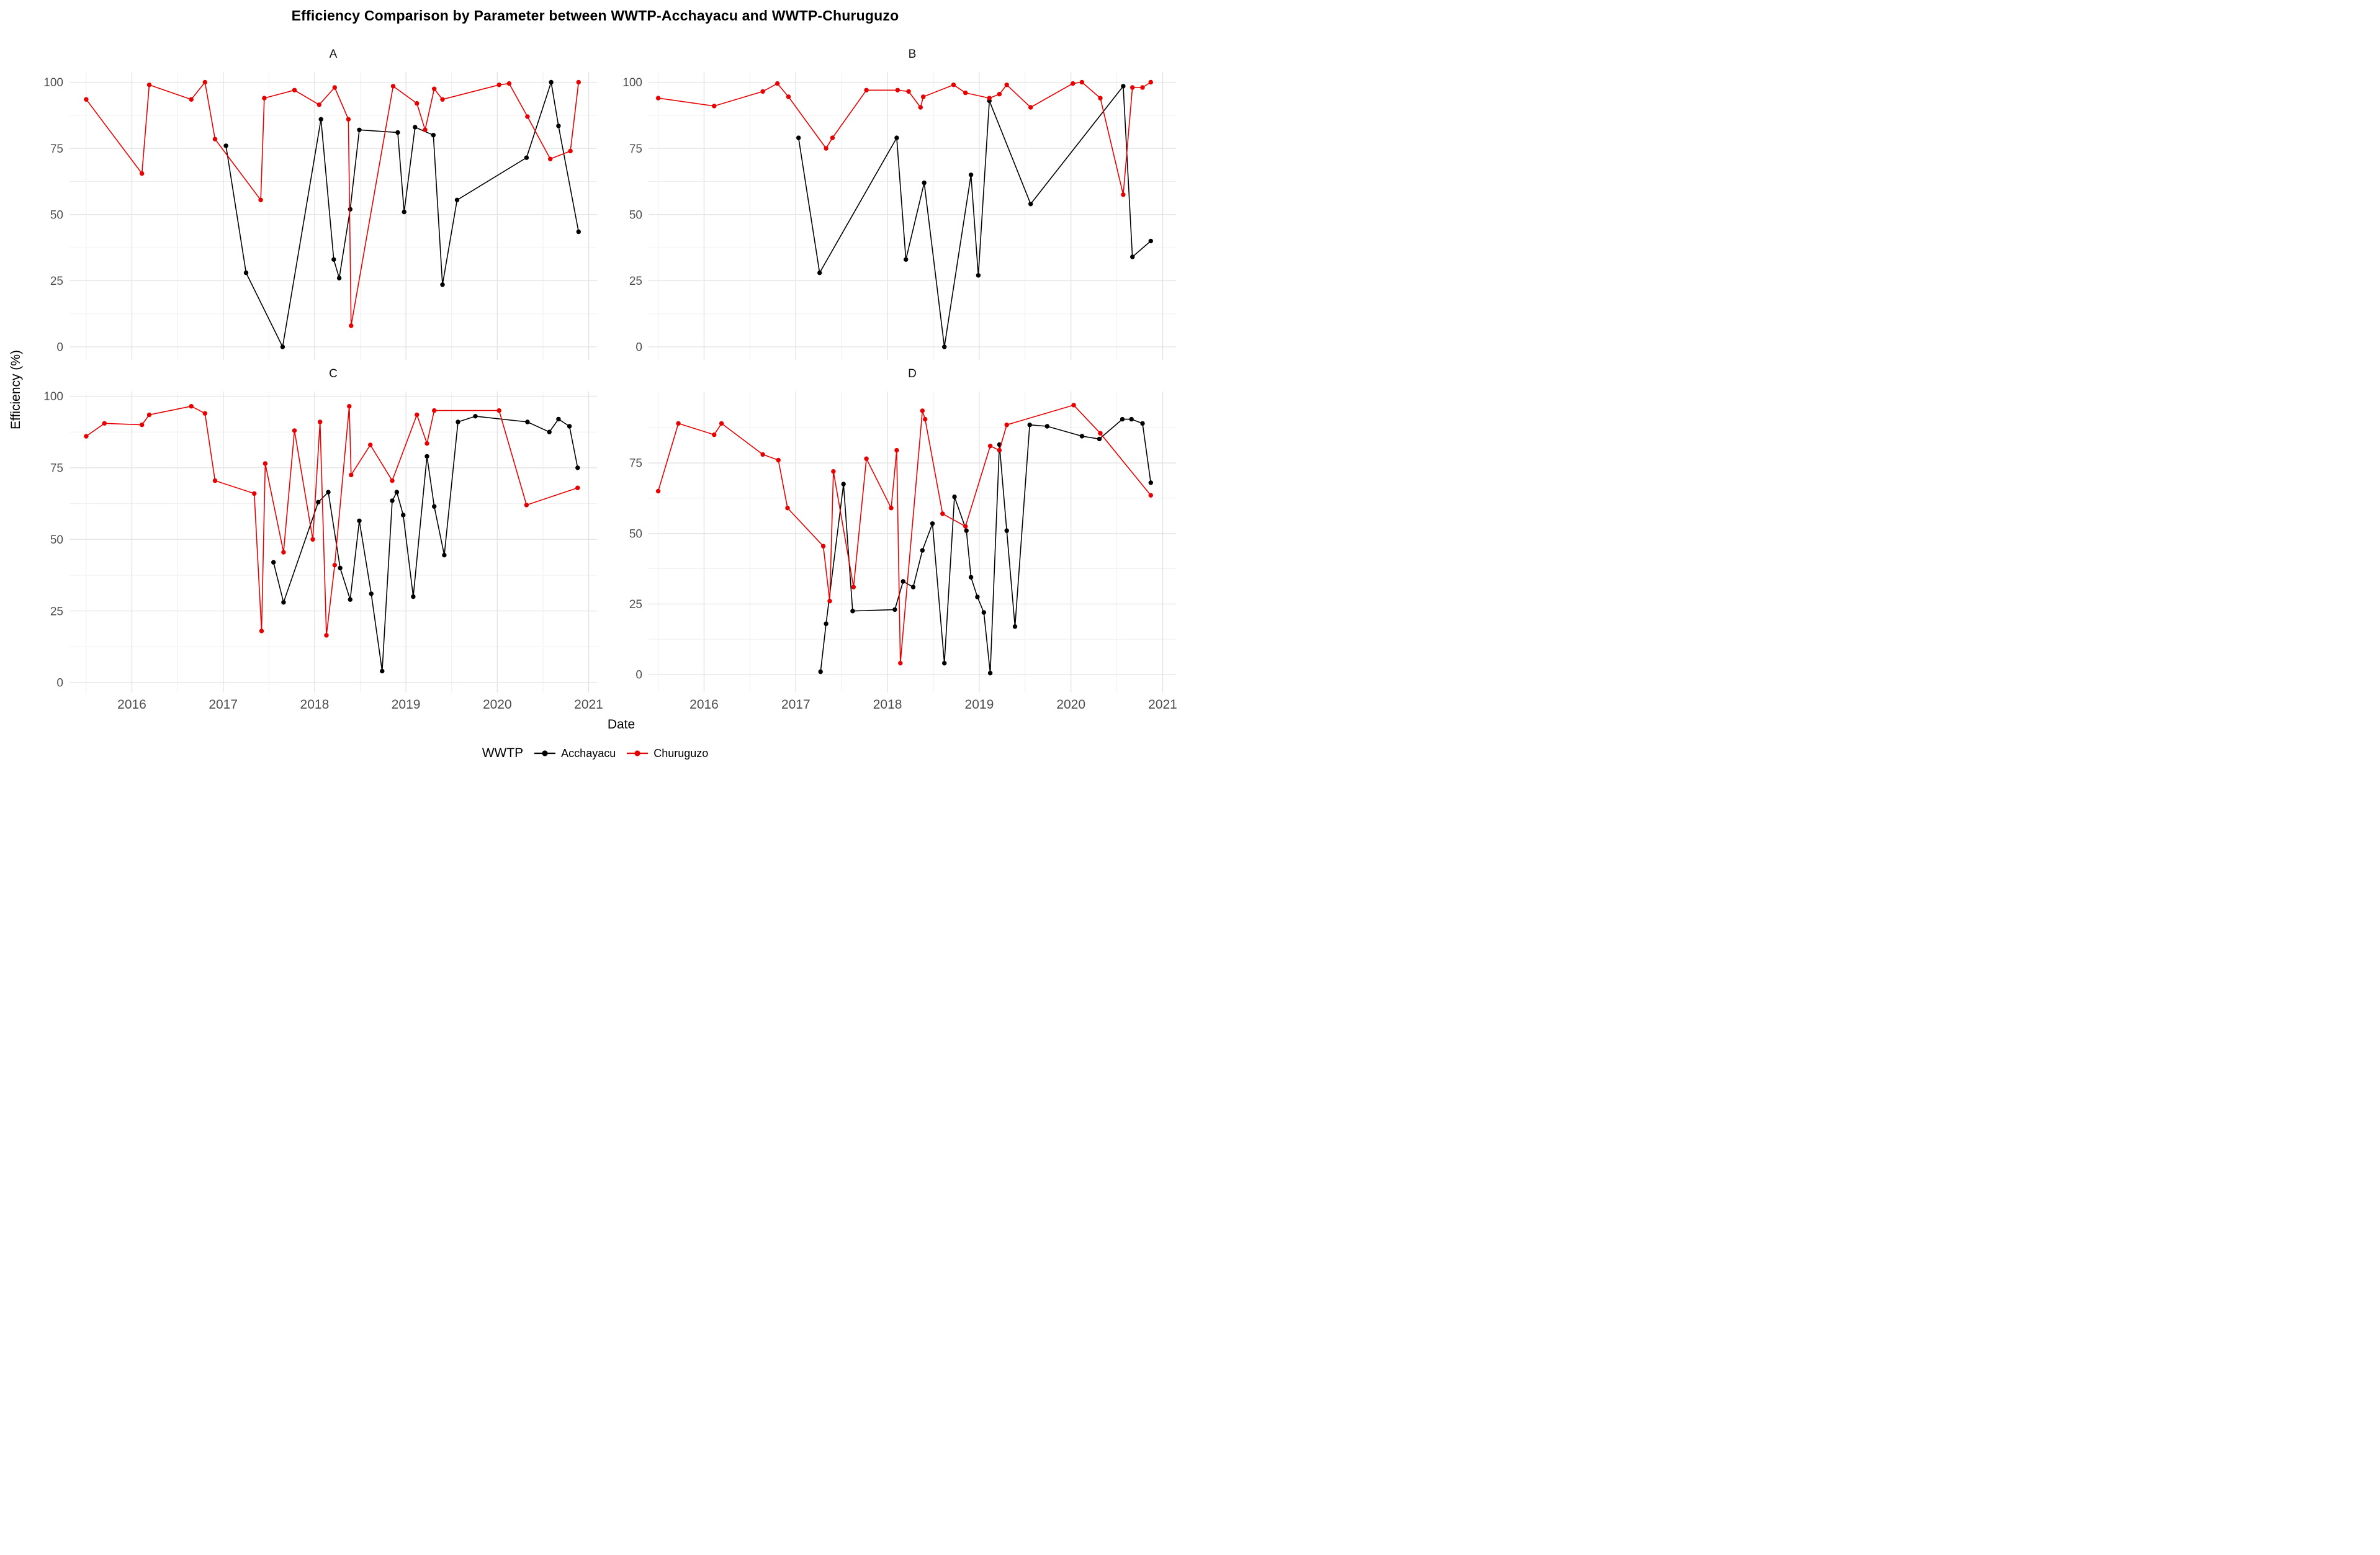 The height and width of the screenshot is (1555, 2380). I want to click on facet-label-D: D, so click(912, 373).